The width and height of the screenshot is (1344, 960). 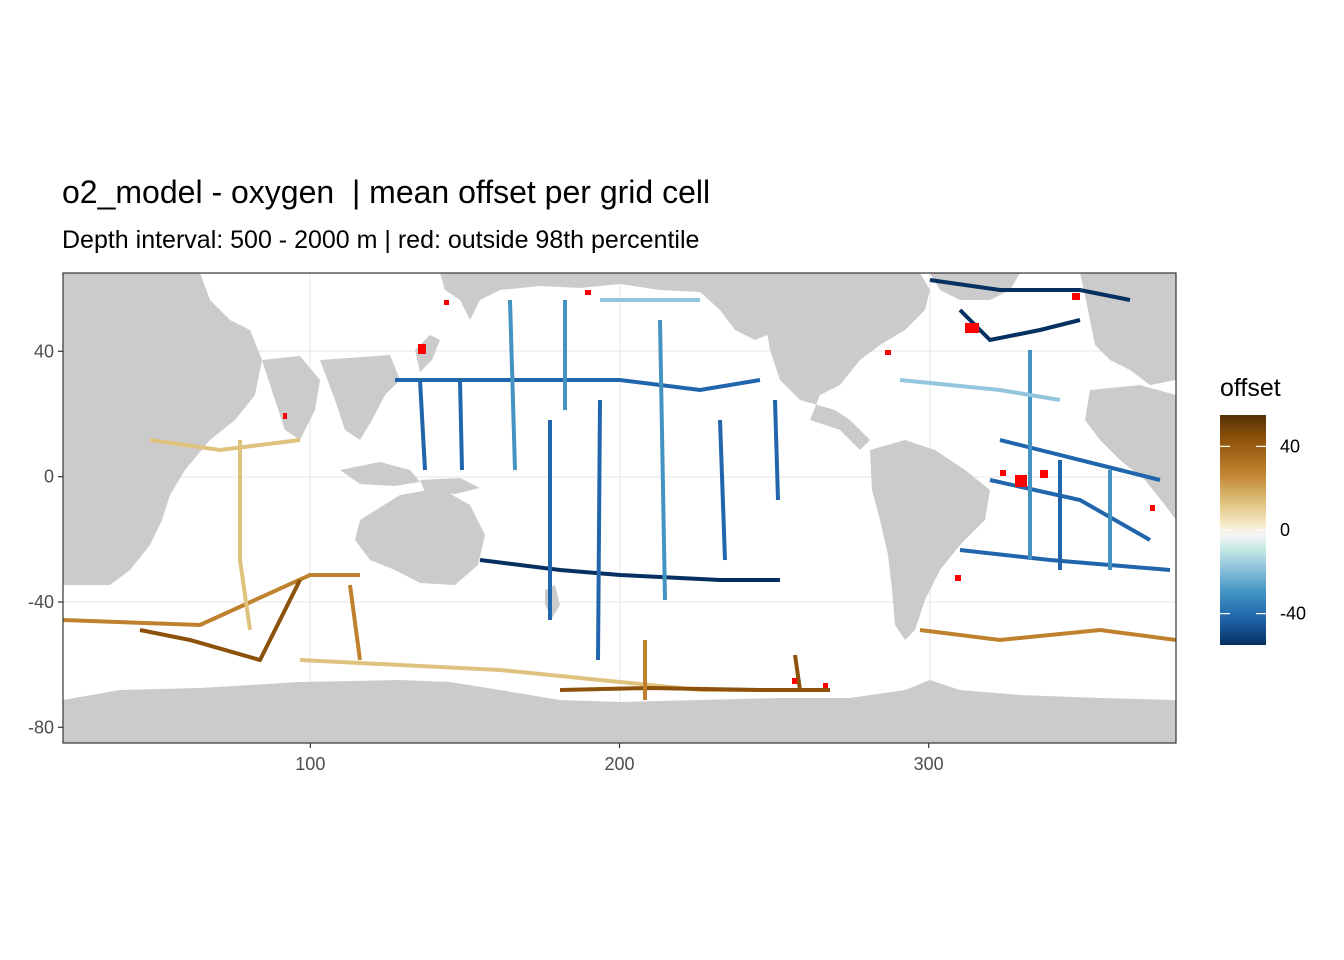 I want to click on legend-ticks: 40 0 -40, so click(x=1263, y=530).